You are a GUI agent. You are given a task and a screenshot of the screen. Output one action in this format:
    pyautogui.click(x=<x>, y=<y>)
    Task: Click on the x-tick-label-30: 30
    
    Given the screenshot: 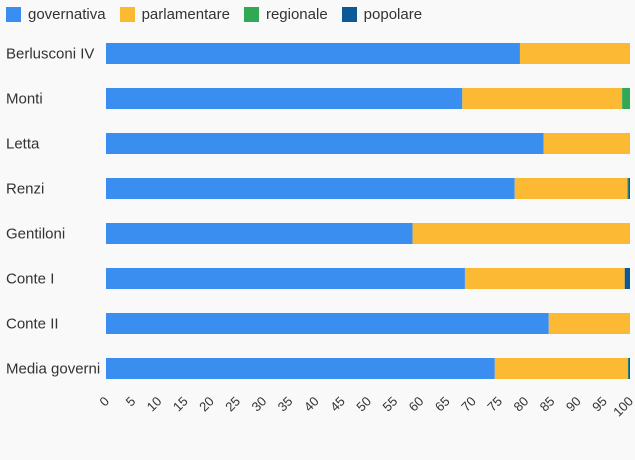 What is the action you would take?
    pyautogui.click(x=258, y=404)
    